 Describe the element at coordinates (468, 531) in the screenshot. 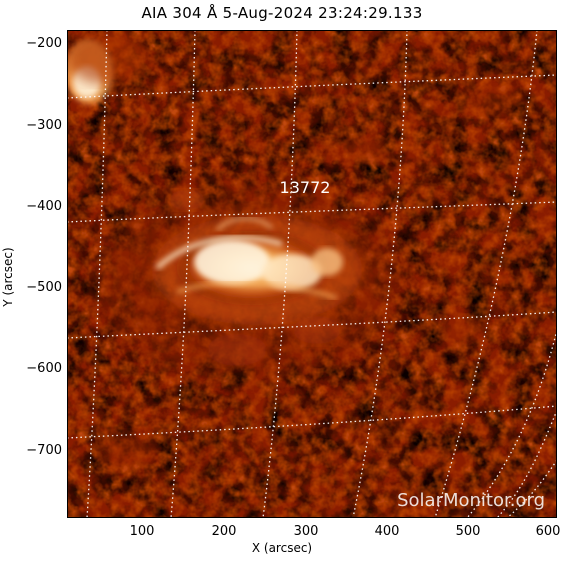

I see `x-tick-label: 500` at that location.